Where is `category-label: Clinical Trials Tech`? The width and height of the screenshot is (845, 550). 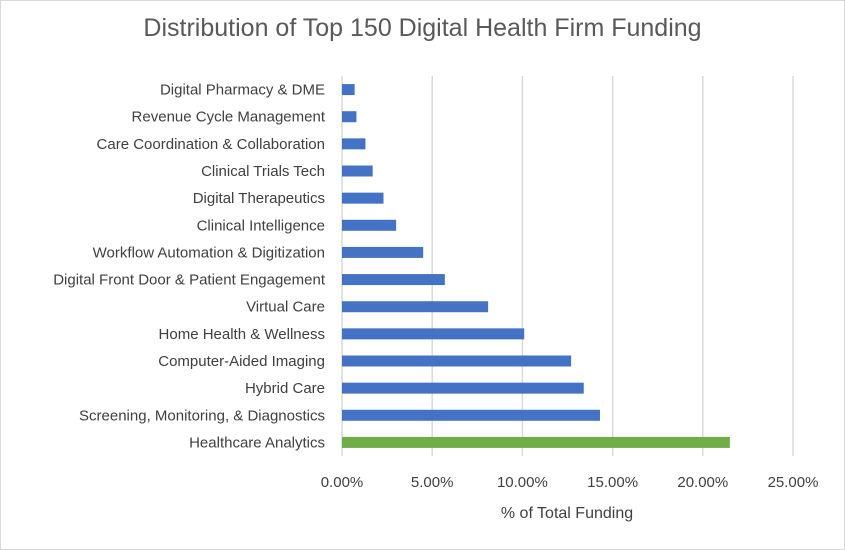
category-label: Clinical Trials Tech is located at coordinates (263, 171).